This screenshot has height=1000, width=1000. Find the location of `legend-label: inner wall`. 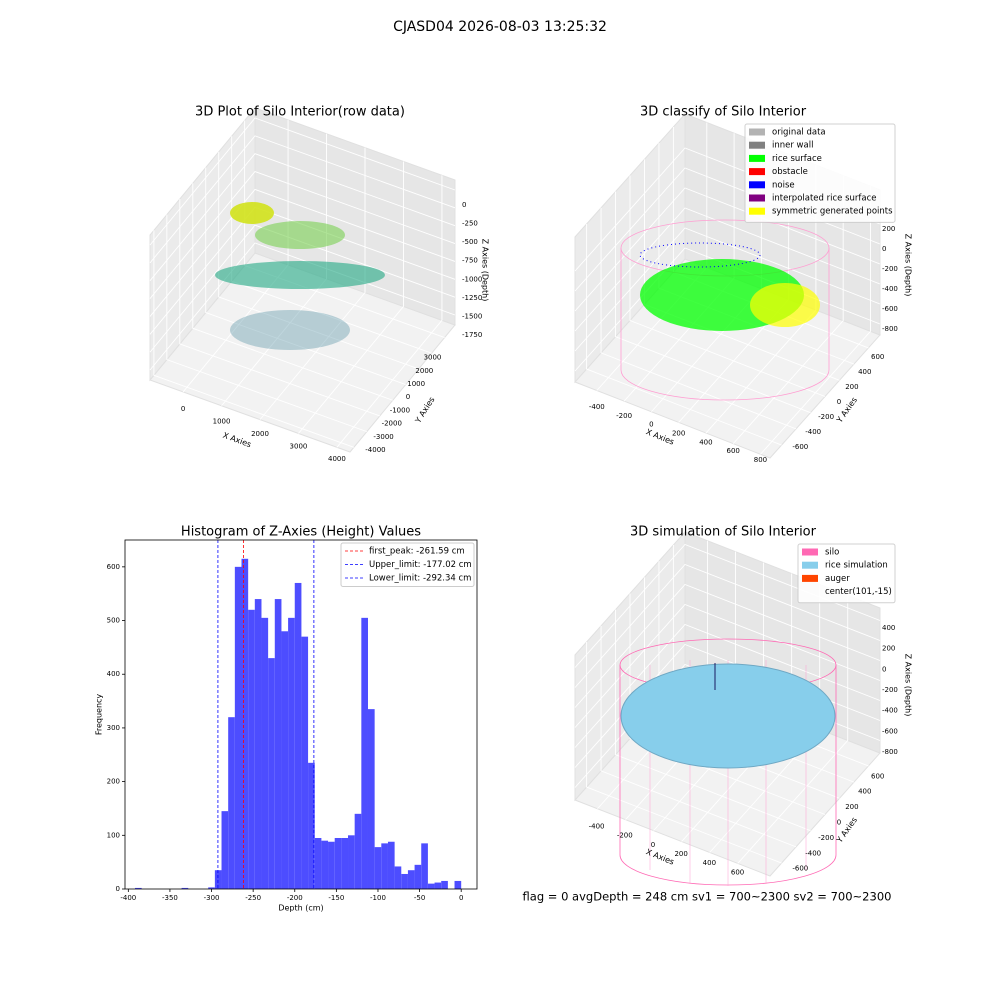

legend-label: inner wall is located at coordinates (792, 146).